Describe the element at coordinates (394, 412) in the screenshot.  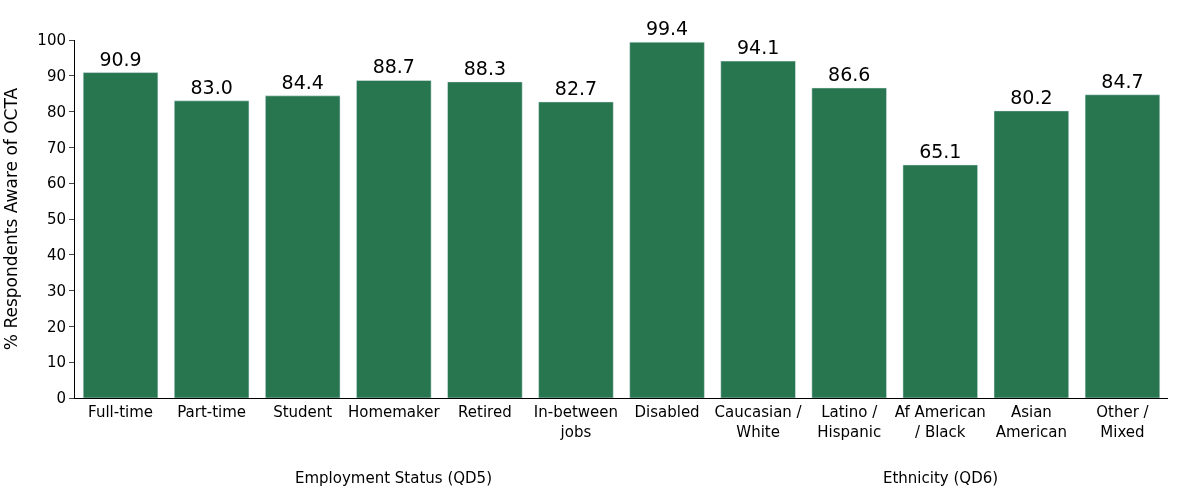
I see `x-tick-label: Homemaker` at that location.